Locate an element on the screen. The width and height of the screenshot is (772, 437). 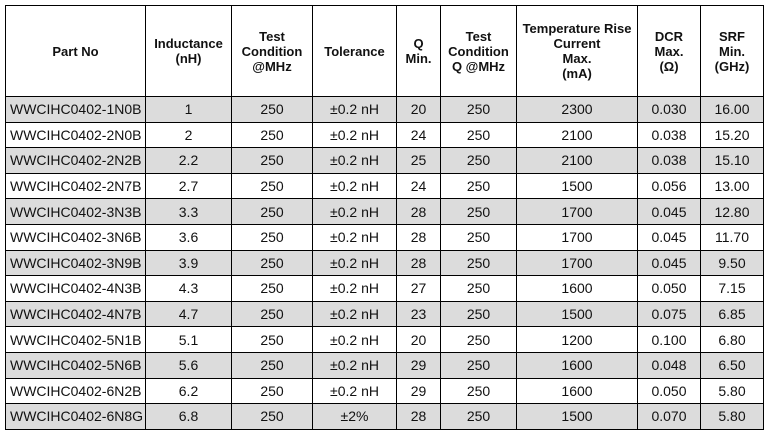
cell: 9.50 is located at coordinates (732, 263).